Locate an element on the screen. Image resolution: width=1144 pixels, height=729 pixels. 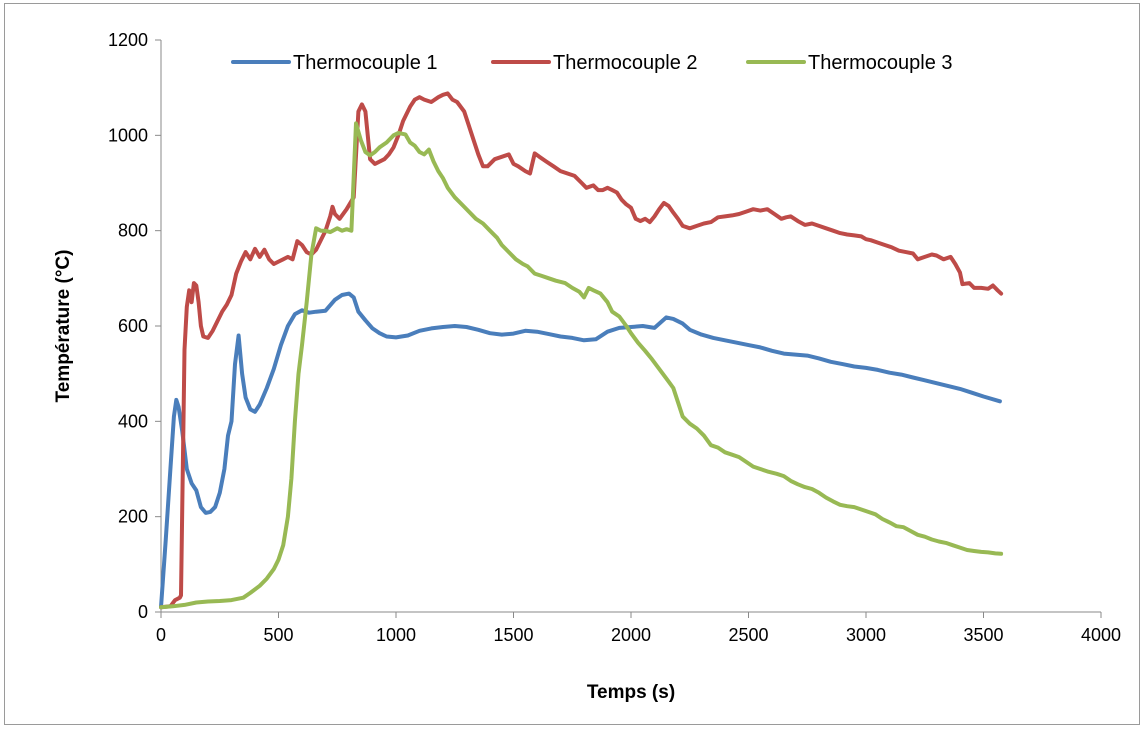
y-tick-label: 0 is located at coordinates (143, 612).